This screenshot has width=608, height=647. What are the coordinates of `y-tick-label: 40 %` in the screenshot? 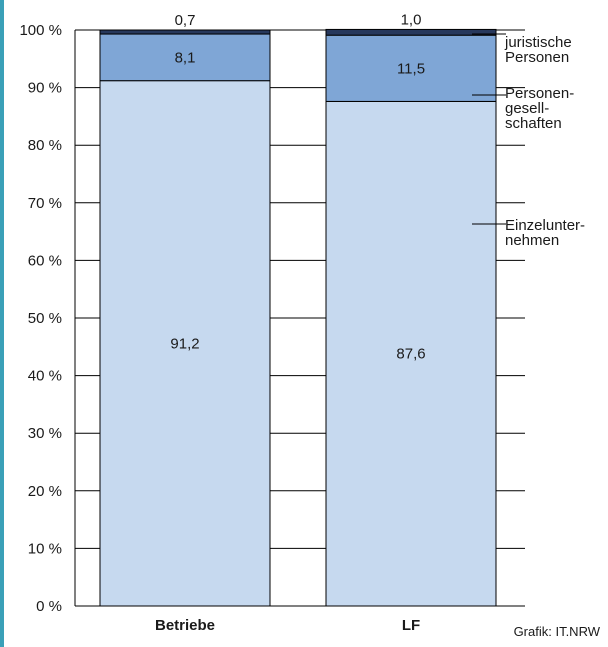 It's located at (45, 376).